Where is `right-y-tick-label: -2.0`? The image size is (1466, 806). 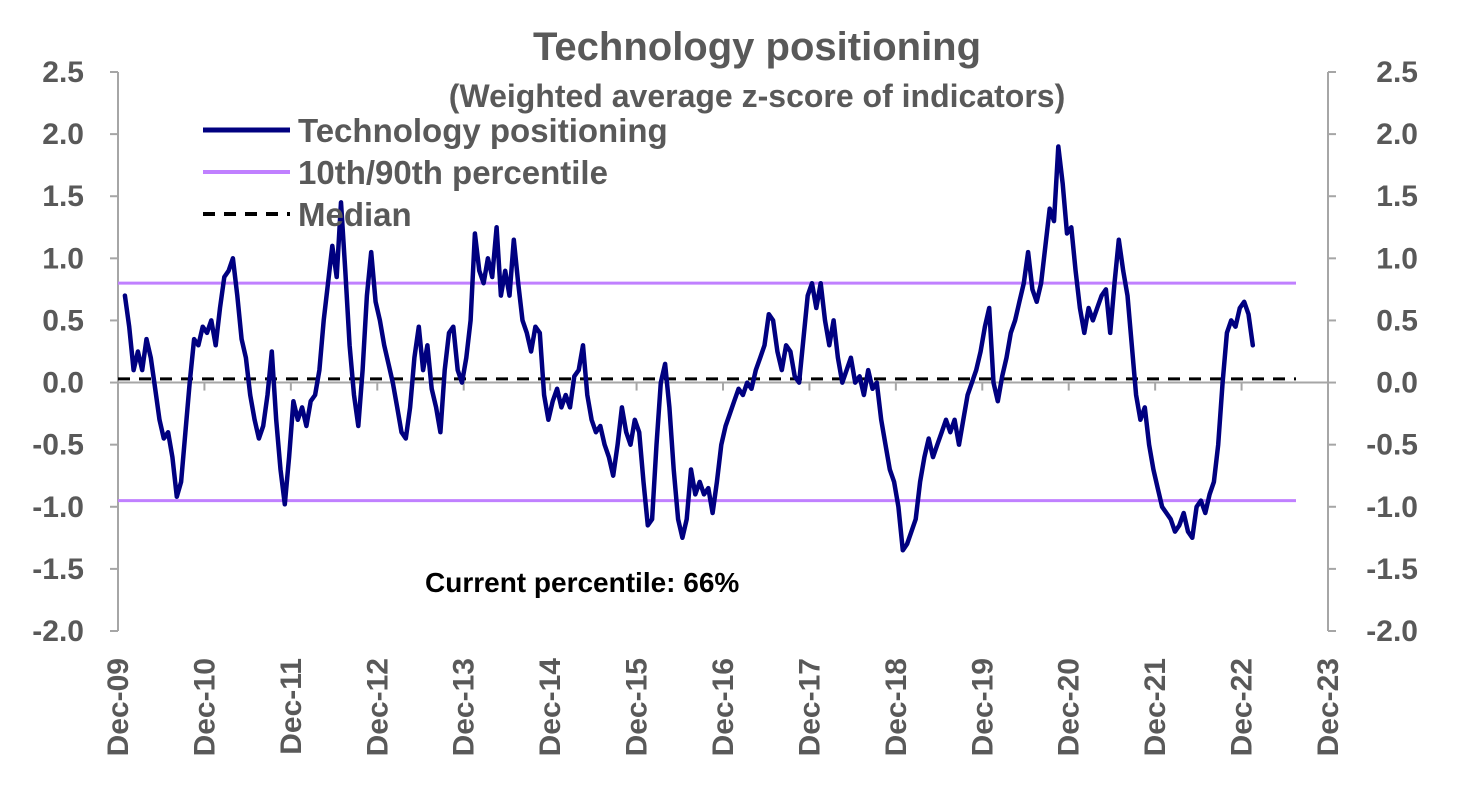
right-y-tick-label: -2.0 is located at coordinates (1392, 631).